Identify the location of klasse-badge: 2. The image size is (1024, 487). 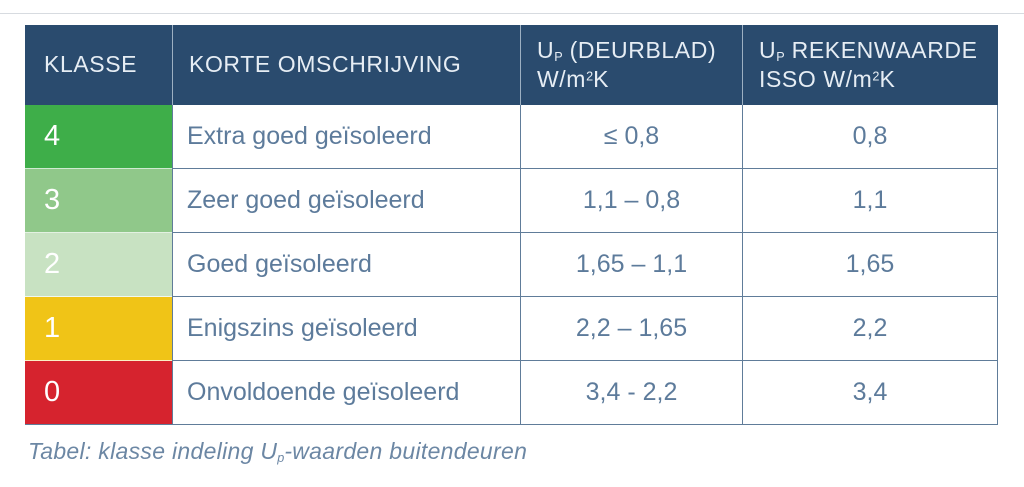
(98, 265).